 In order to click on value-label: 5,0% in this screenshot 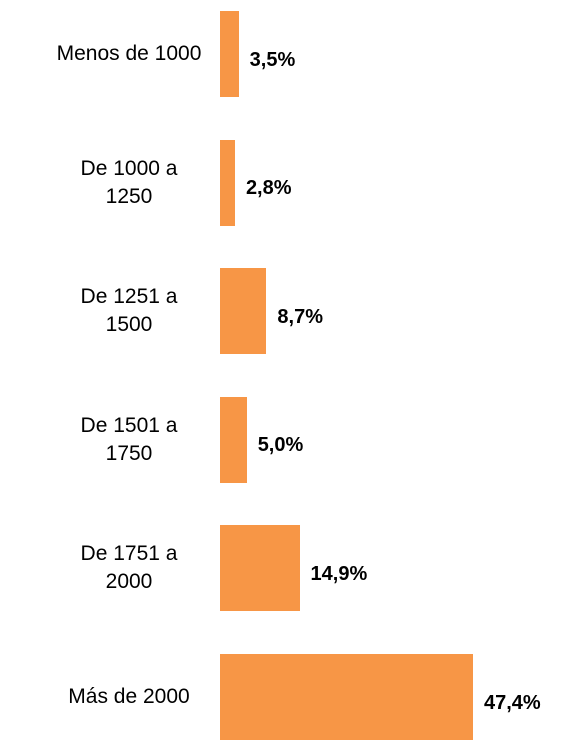, I will do `click(280, 445)`.